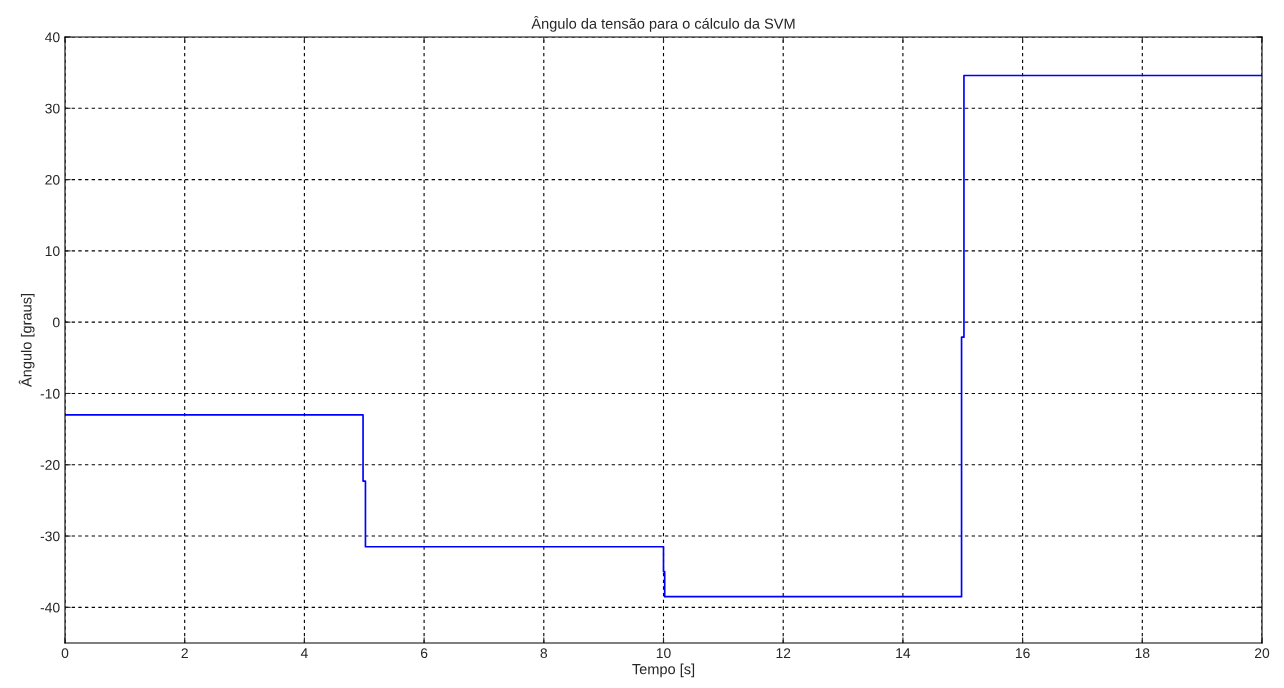 The image size is (1284, 688). What do you see at coordinates (783, 653) in the screenshot?
I see `x-tick-label: 12` at bounding box center [783, 653].